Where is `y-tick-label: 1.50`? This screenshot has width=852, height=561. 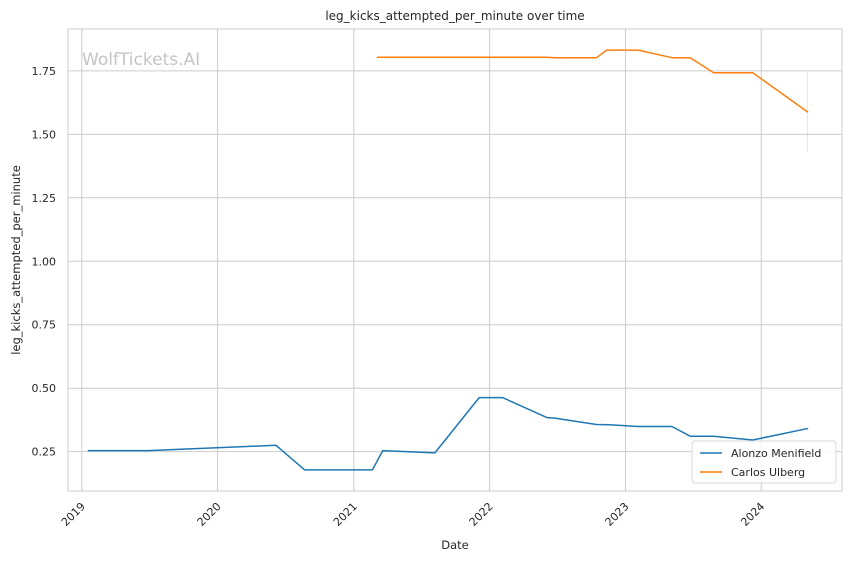
y-tick-label: 1.50 is located at coordinates (44, 134).